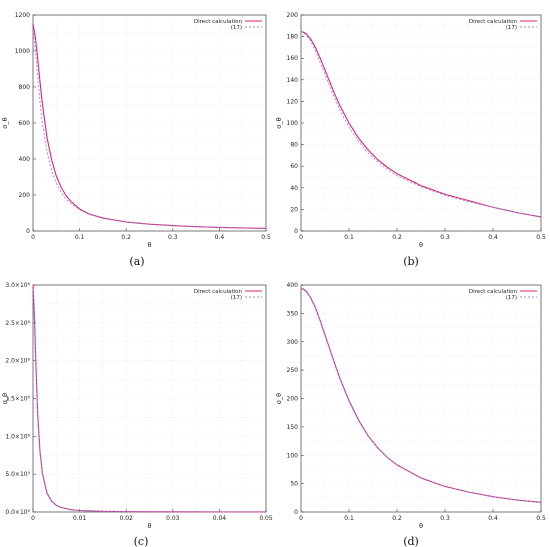 This screenshot has width=550, height=547. What do you see at coordinates (17, 399) in the screenshot?
I see `y-tick-label: 1.5×10⁶` at bounding box center [17, 399].